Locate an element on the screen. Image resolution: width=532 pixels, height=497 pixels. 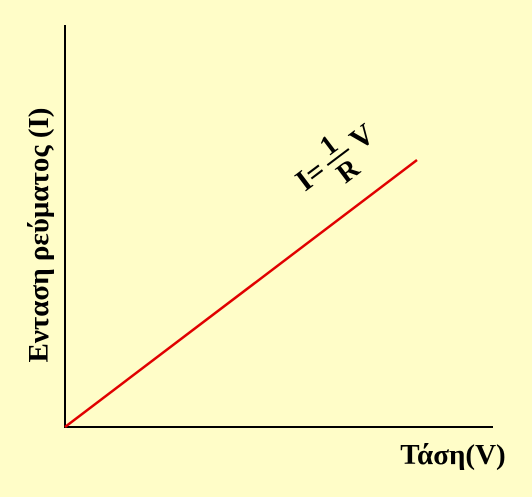
fraction-bar is located at coordinates (338, 157).